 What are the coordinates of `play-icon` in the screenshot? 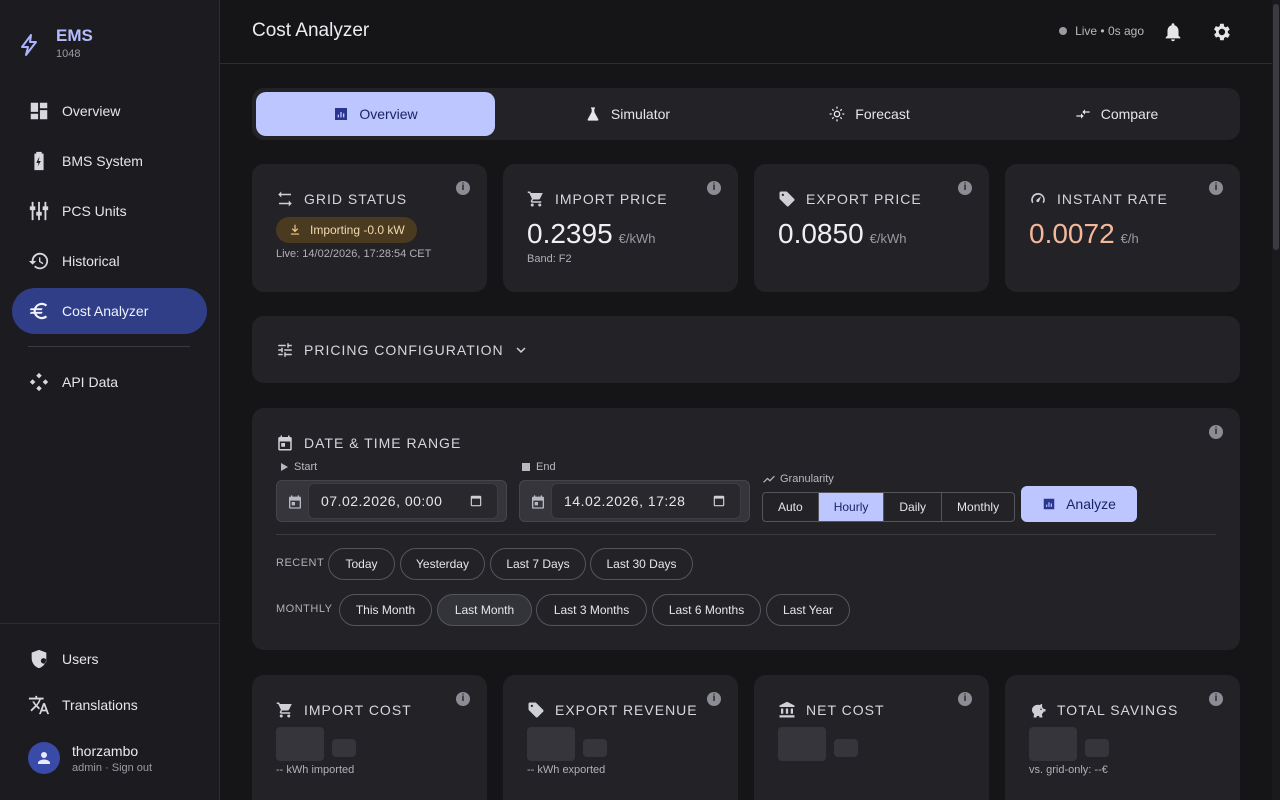 It's located at (284, 467).